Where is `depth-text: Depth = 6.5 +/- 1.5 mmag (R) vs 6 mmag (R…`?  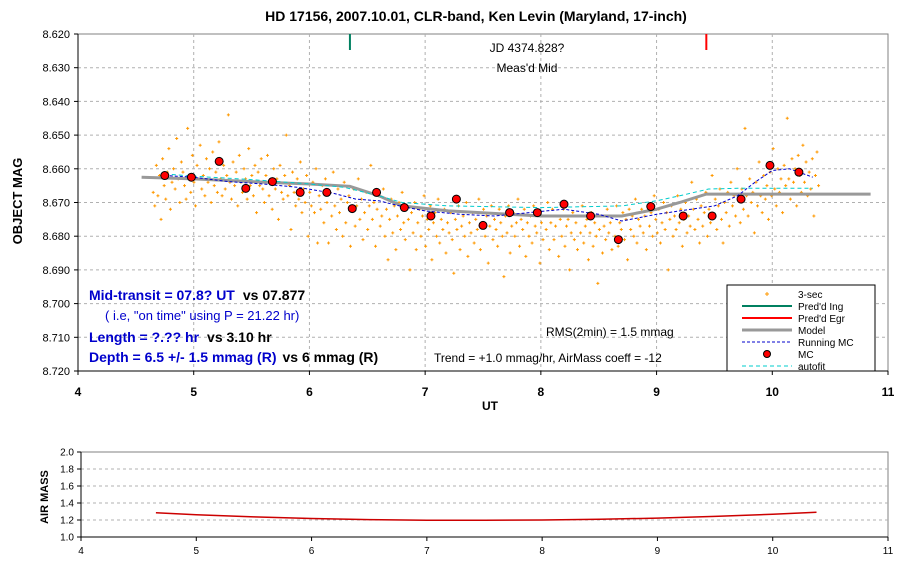 depth-text: Depth = 6.5 +/- 1.5 mmag (R) vs 6 mmag (R… is located at coordinates (233, 357).